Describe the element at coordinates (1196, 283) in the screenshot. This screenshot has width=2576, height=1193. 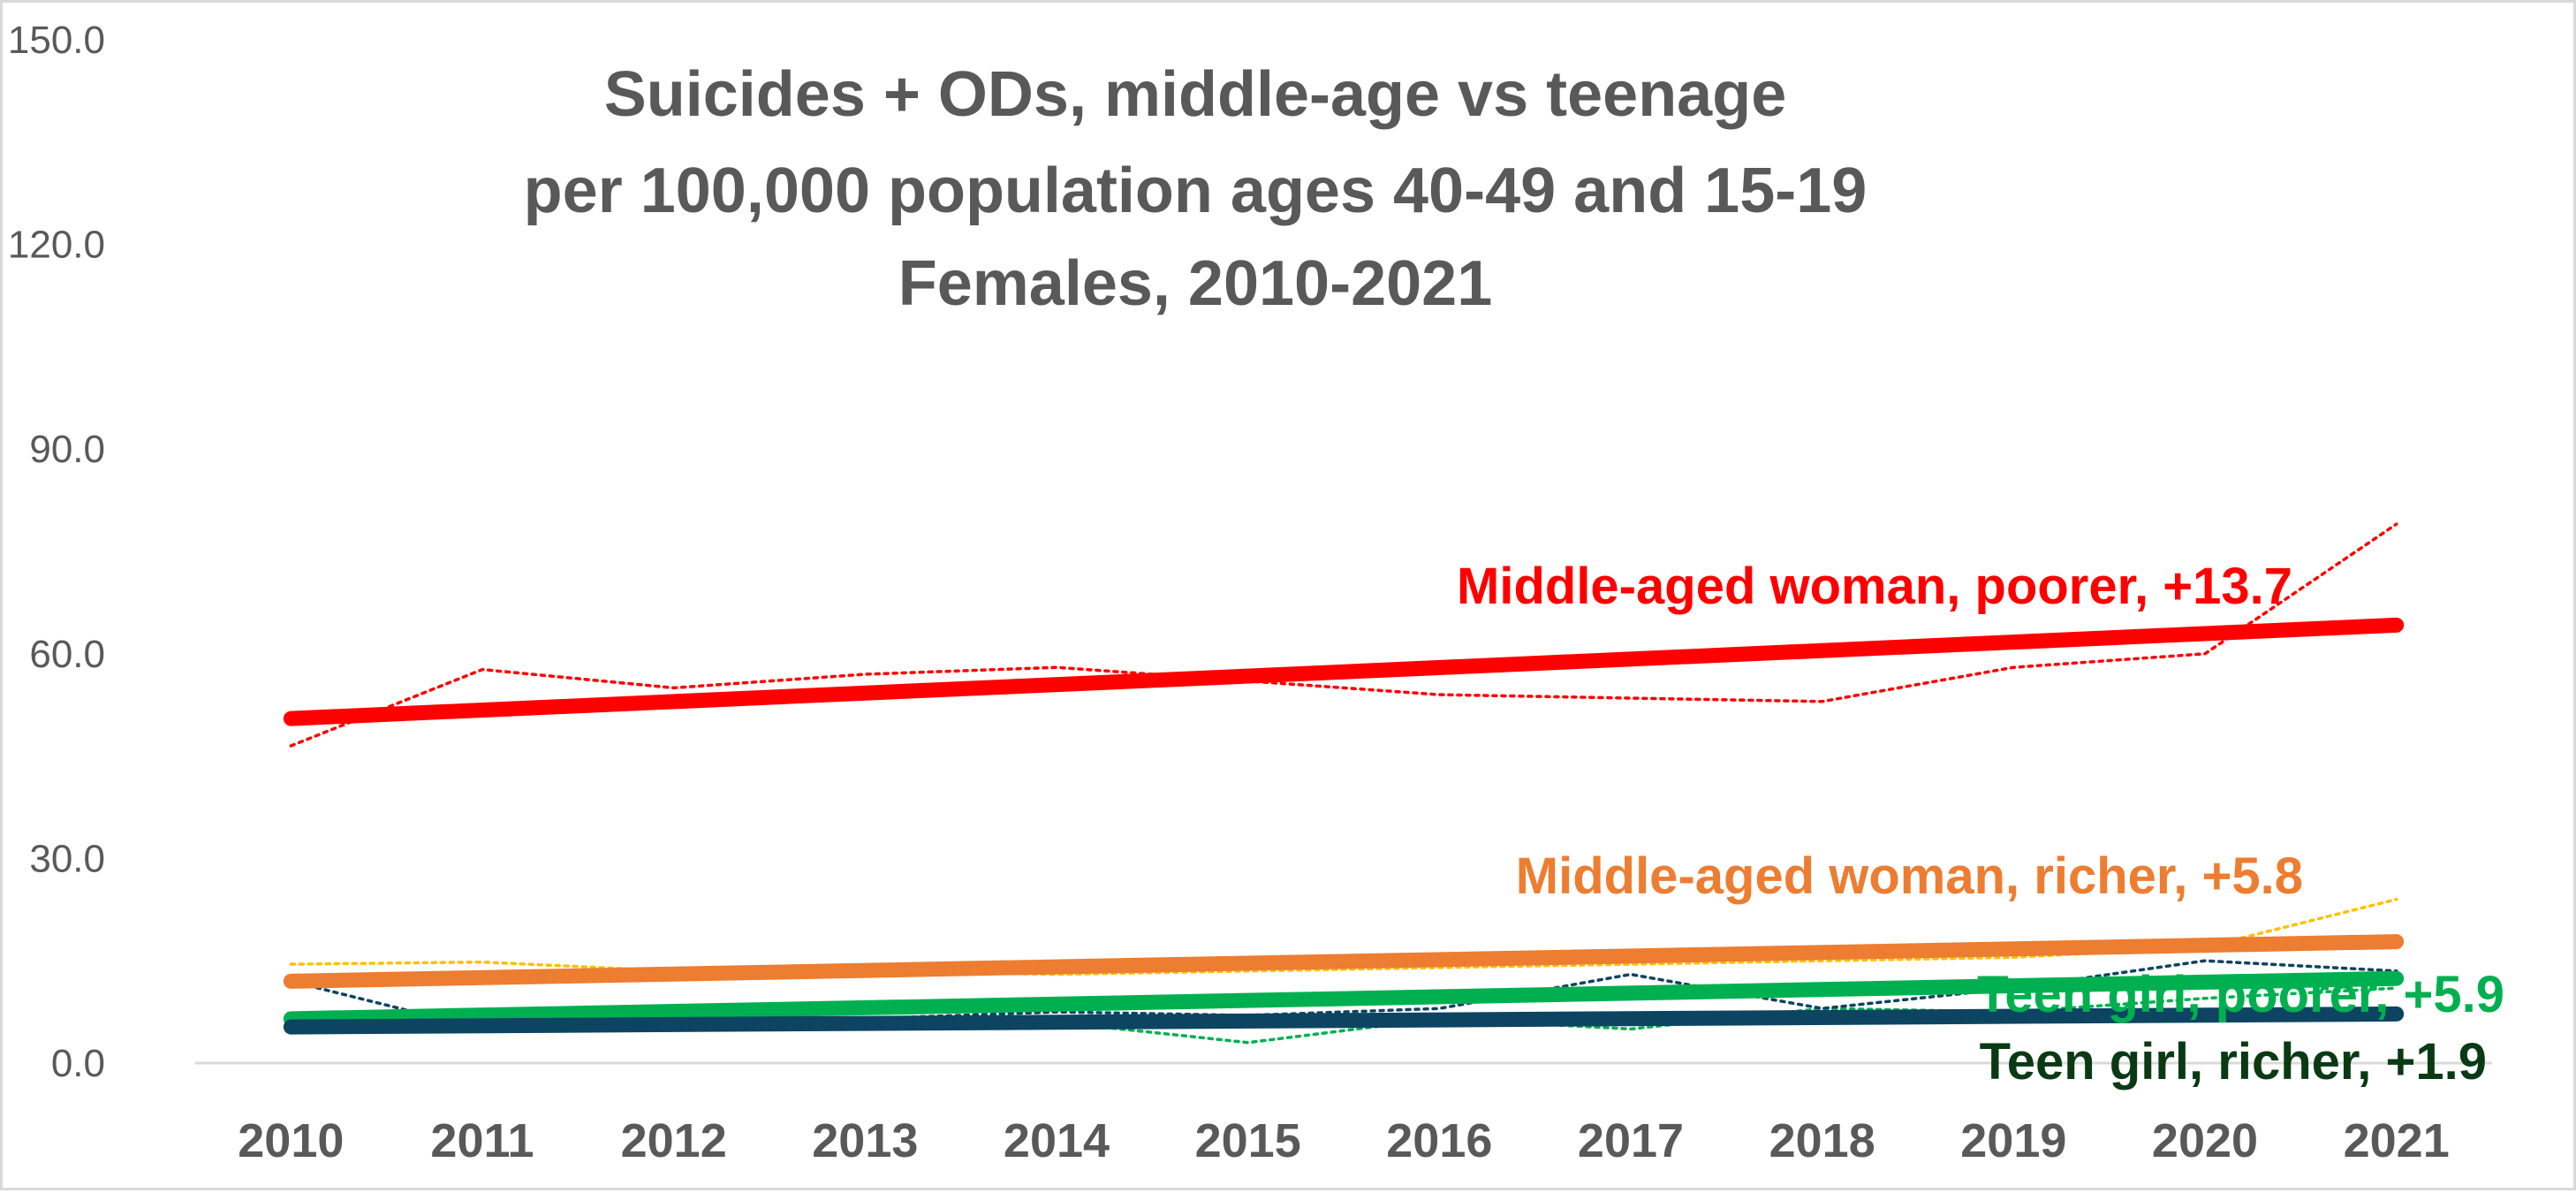
I see `chart-title-line-3: Females, 2010-2021` at that location.